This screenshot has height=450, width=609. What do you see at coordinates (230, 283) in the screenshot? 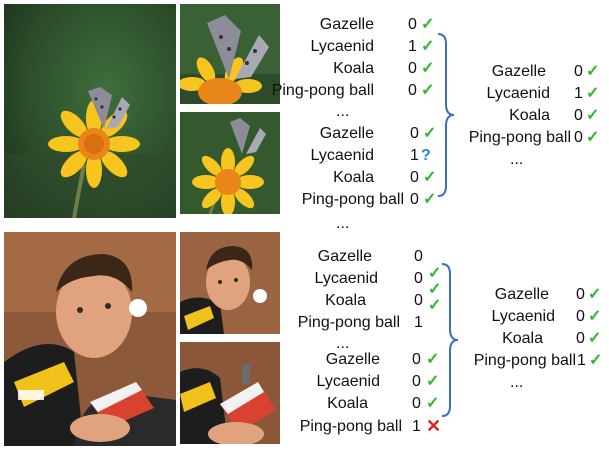
I see `player-crop-1-image` at bounding box center [230, 283].